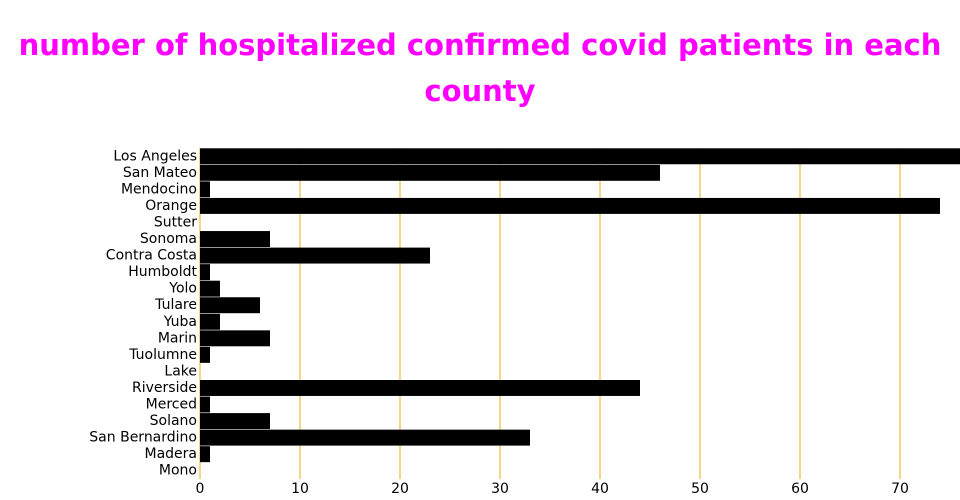  I want to click on y-tick-label: Humboldt, so click(162, 272).